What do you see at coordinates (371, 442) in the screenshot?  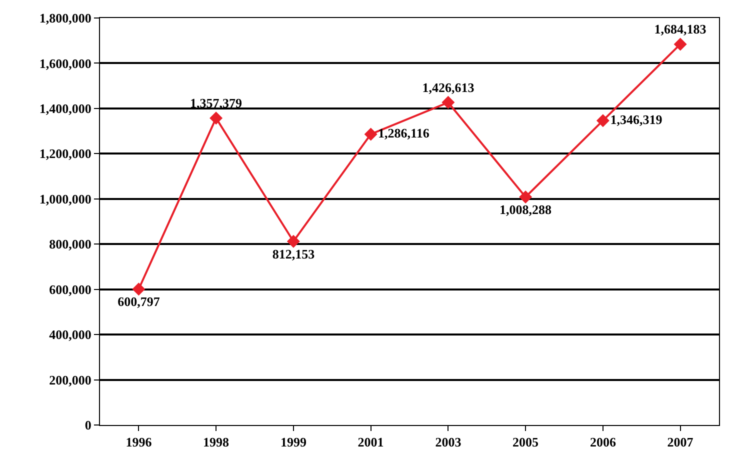 I see `x-tick-label: 2001` at bounding box center [371, 442].